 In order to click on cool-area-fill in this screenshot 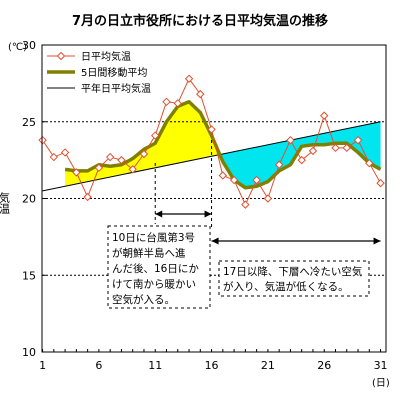, I will do `click(300, 154)`.